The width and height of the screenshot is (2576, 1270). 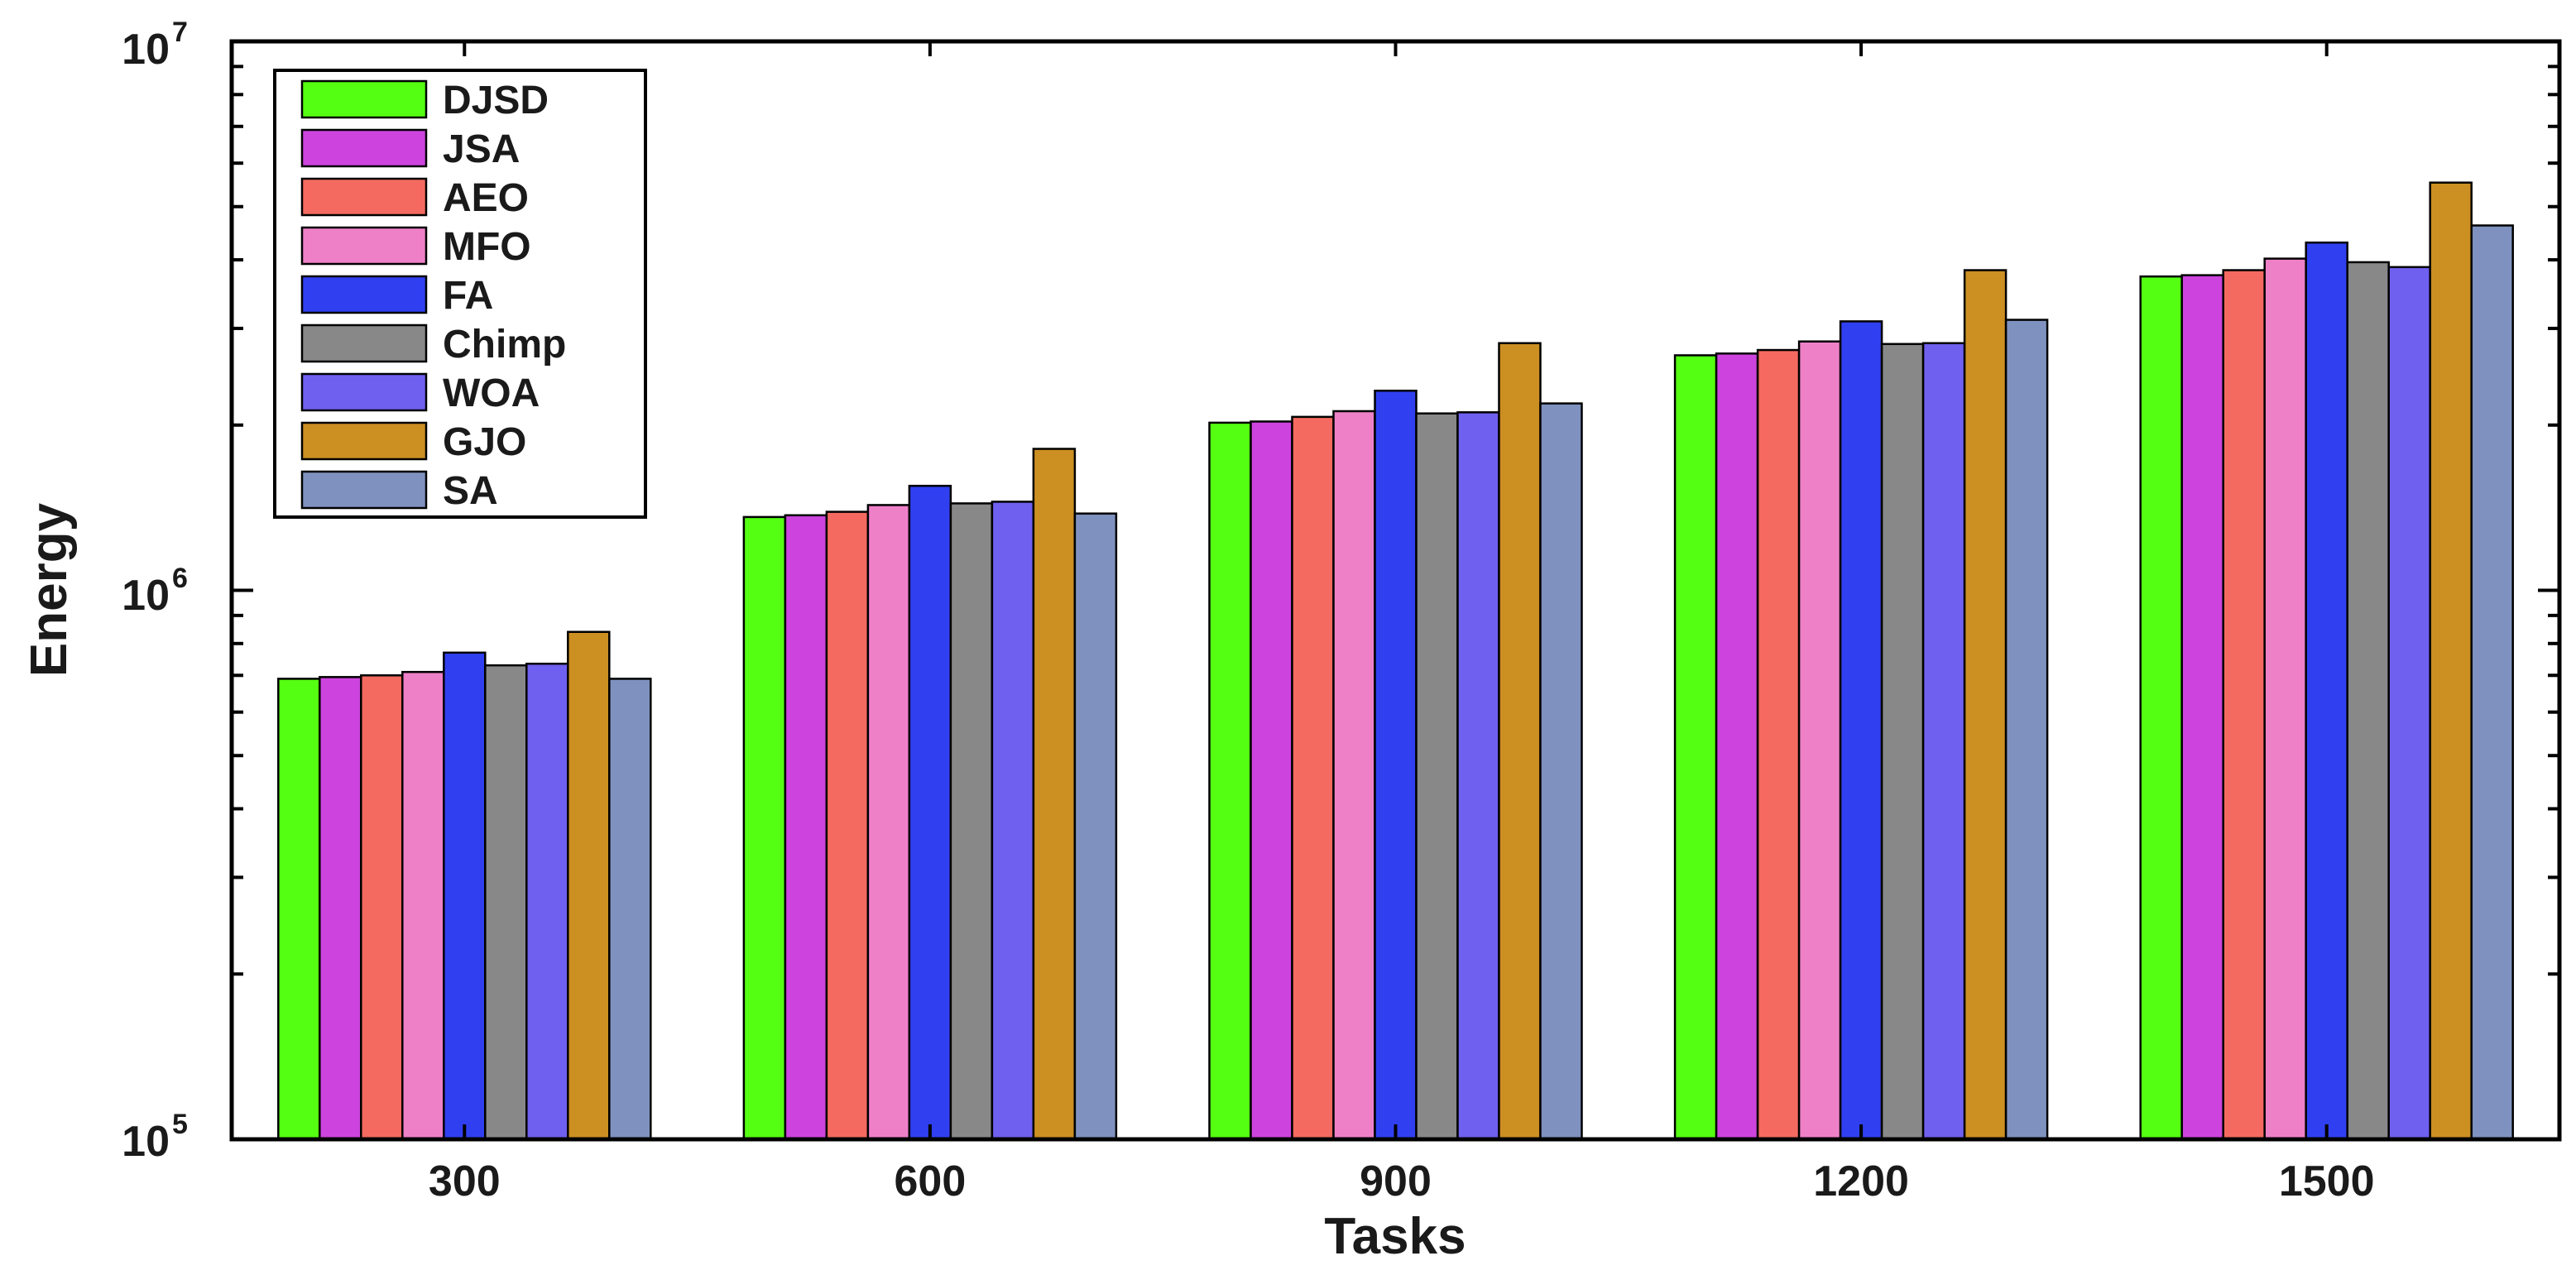 What do you see at coordinates (364, 148) in the screenshot?
I see `legend-swatch-jsa` at bounding box center [364, 148].